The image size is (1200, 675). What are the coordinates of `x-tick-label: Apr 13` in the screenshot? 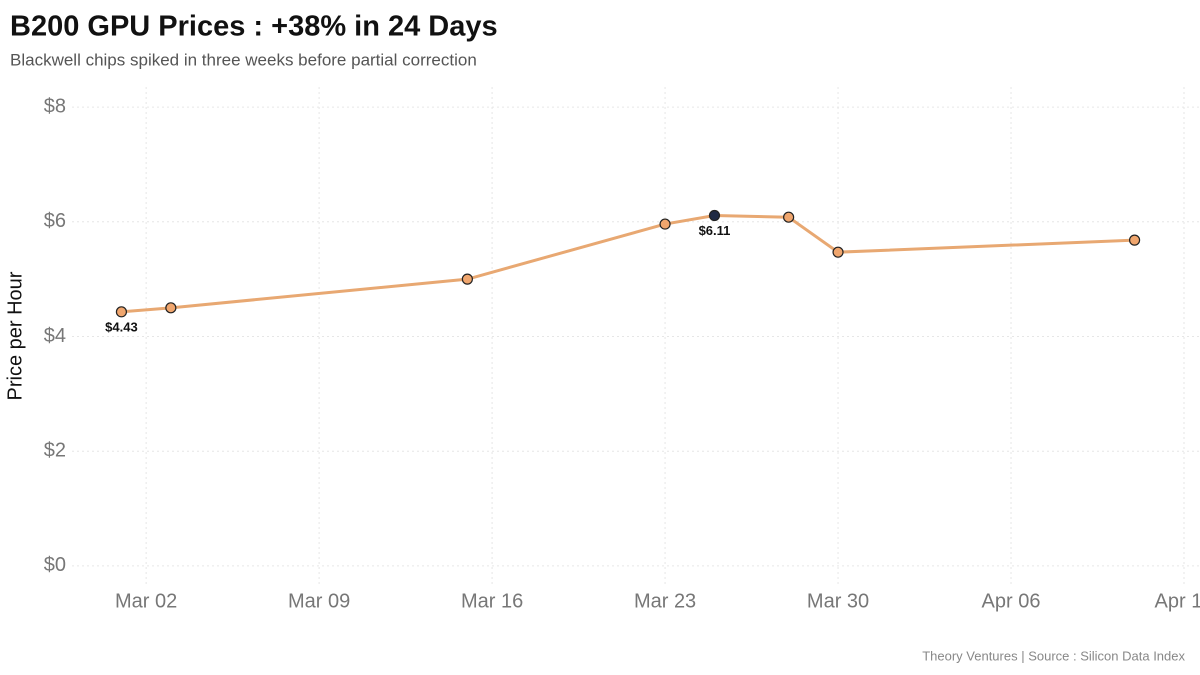 It's located at (1177, 601).